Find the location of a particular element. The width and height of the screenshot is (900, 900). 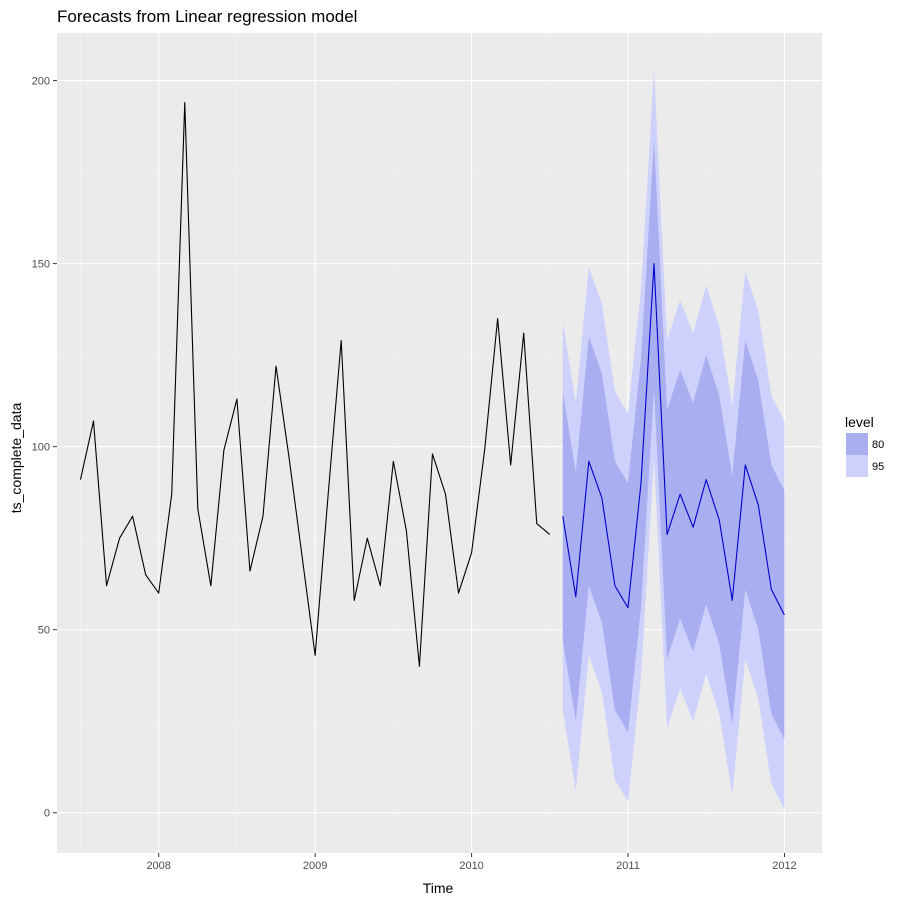

chart-title: Forecasts from Linear regression model is located at coordinates (207, 16).